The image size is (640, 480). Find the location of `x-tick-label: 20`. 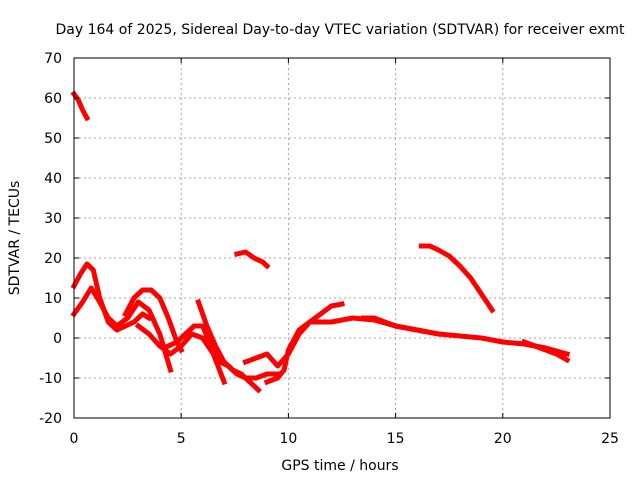

x-tick-label: 20 is located at coordinates (503, 439).